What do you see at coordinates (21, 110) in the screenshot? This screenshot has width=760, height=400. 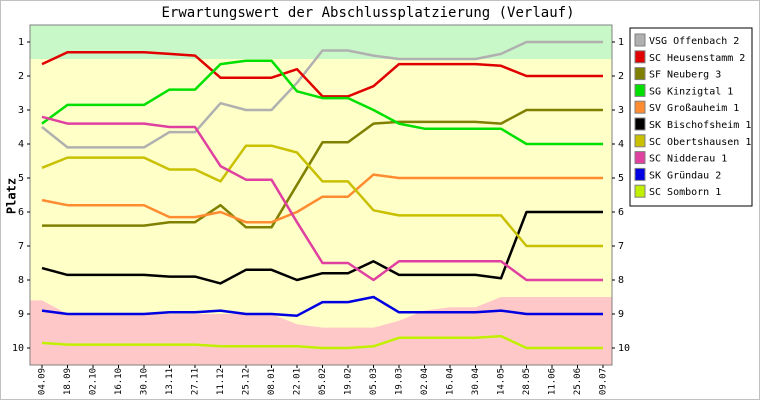 I see `y-tick-label: 3` at bounding box center [21, 110].